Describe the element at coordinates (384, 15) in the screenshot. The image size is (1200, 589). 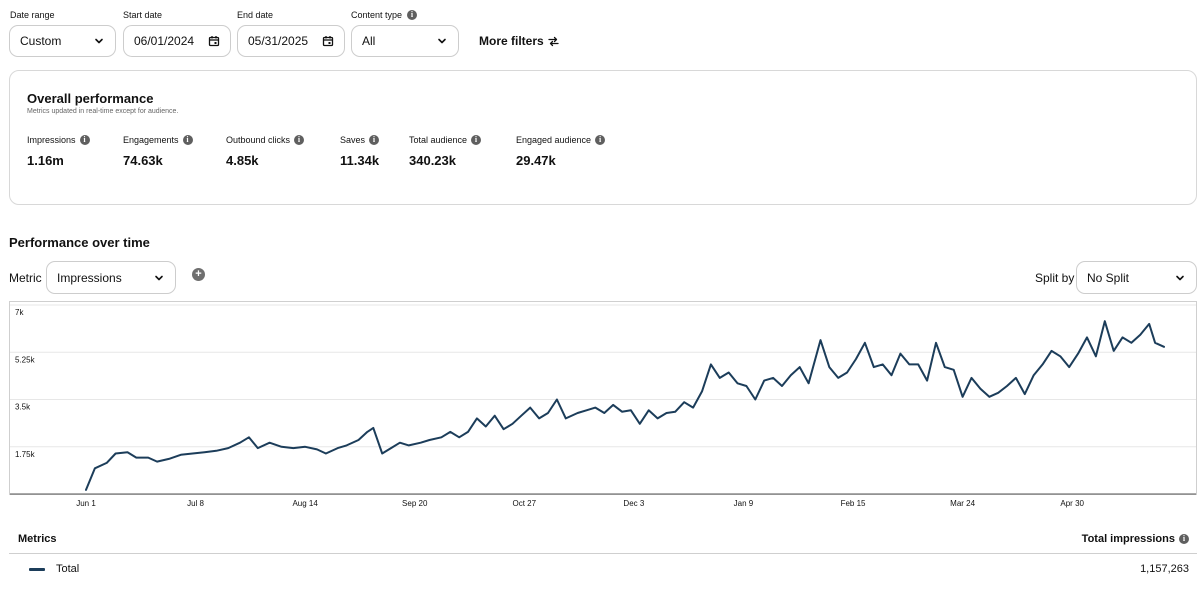
I see `content-type-label: Content type i` at that location.